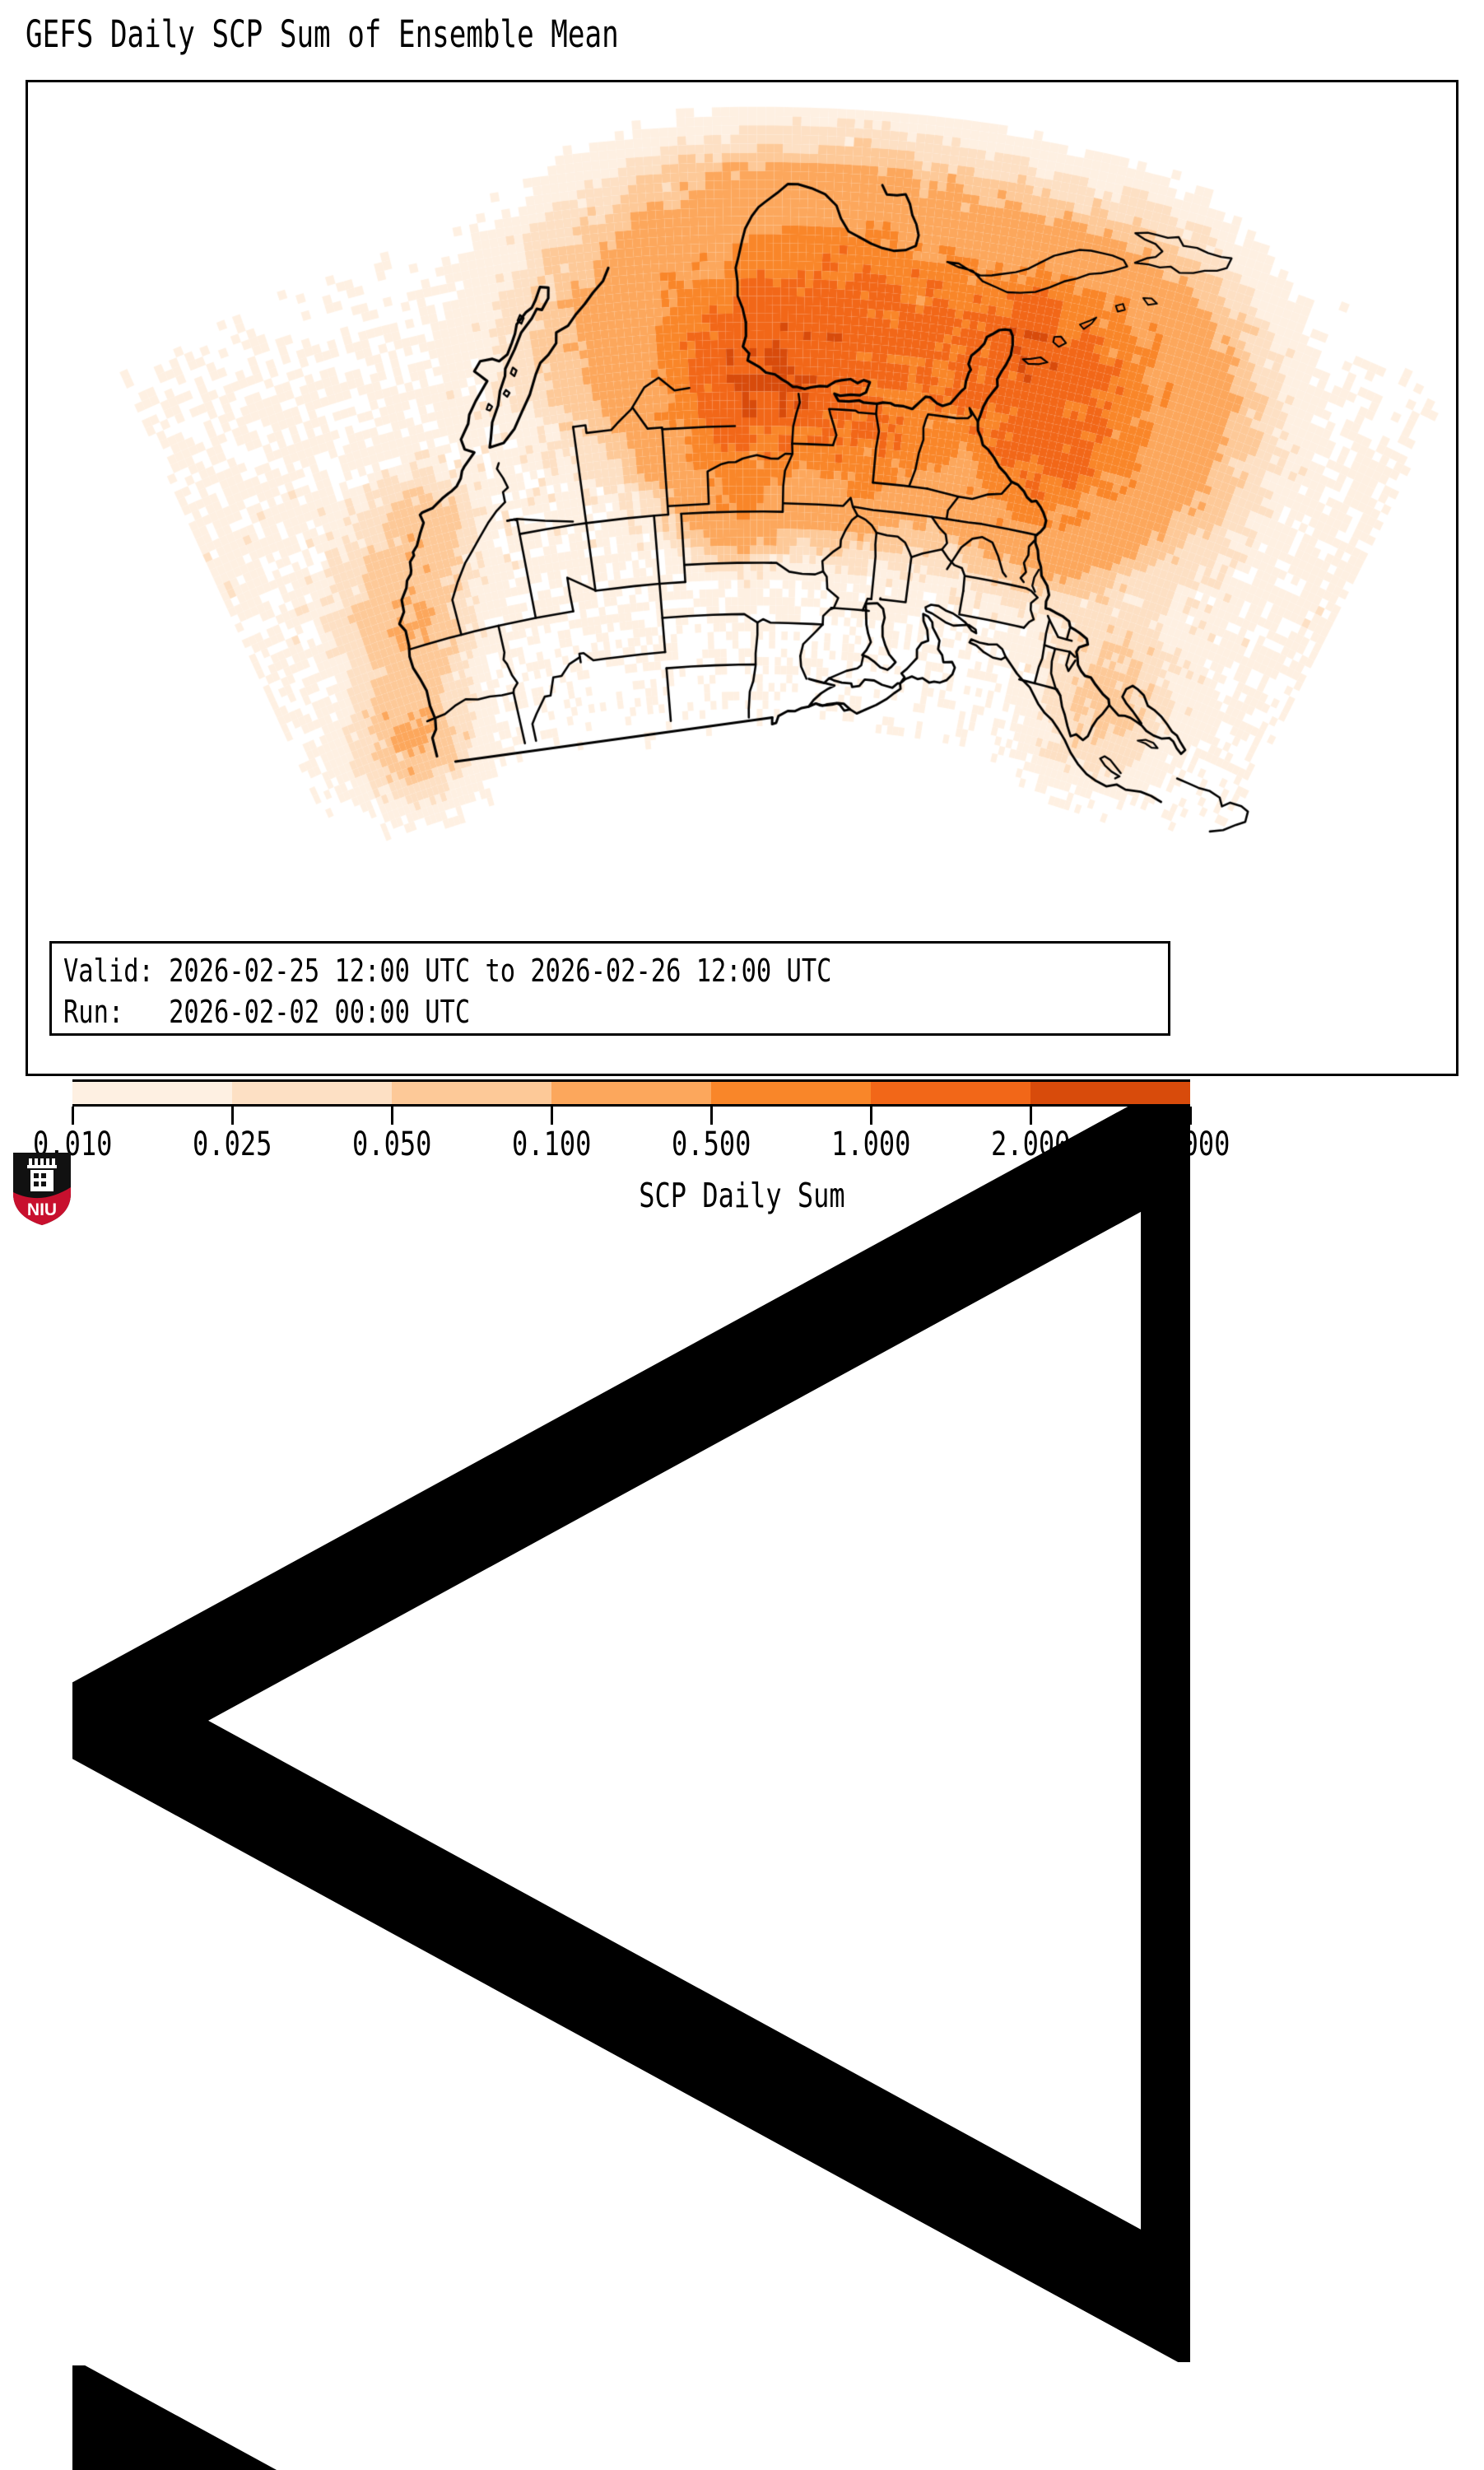 This screenshot has width=1484, height=2470. Describe the element at coordinates (322, 34) in the screenshot. I see `page-title: GEFS Daily SCP Sum of Ensemble Mean` at that location.